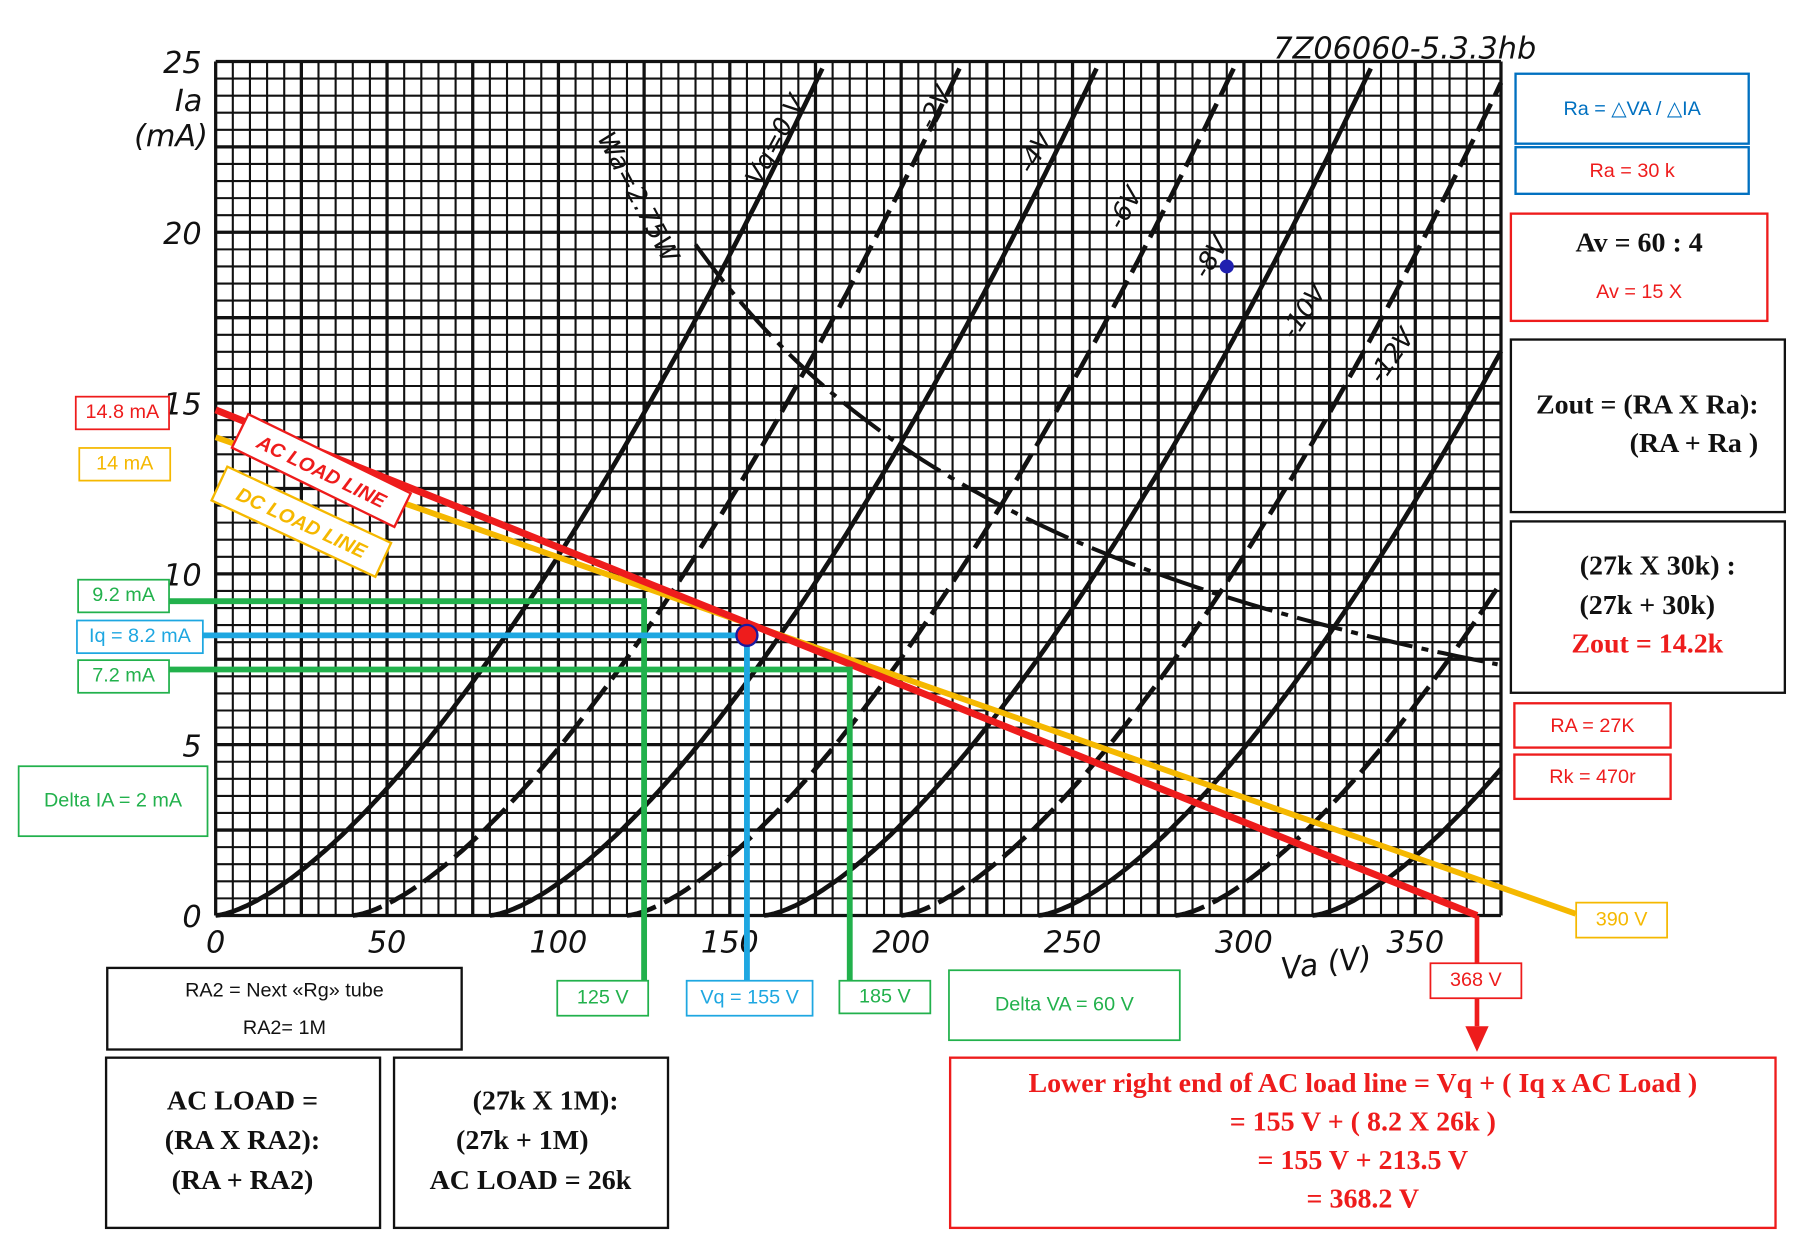 Image resolution: width=1807 pixels, height=1248 pixels. What do you see at coordinates (1658, 565) in the screenshot?
I see `svg-text: (27k X 30k) :` at bounding box center [1658, 565].